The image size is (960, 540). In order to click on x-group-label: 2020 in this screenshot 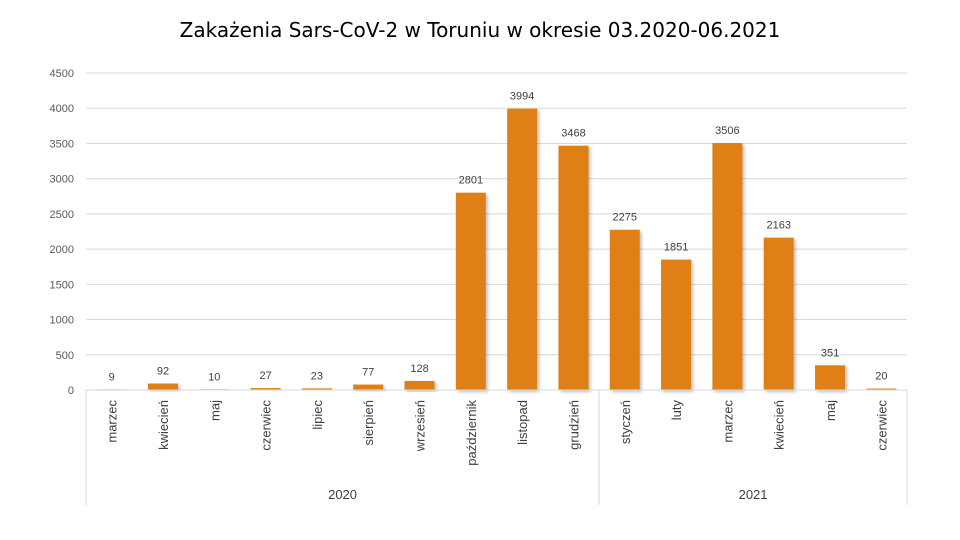, I will do `click(342, 494)`.